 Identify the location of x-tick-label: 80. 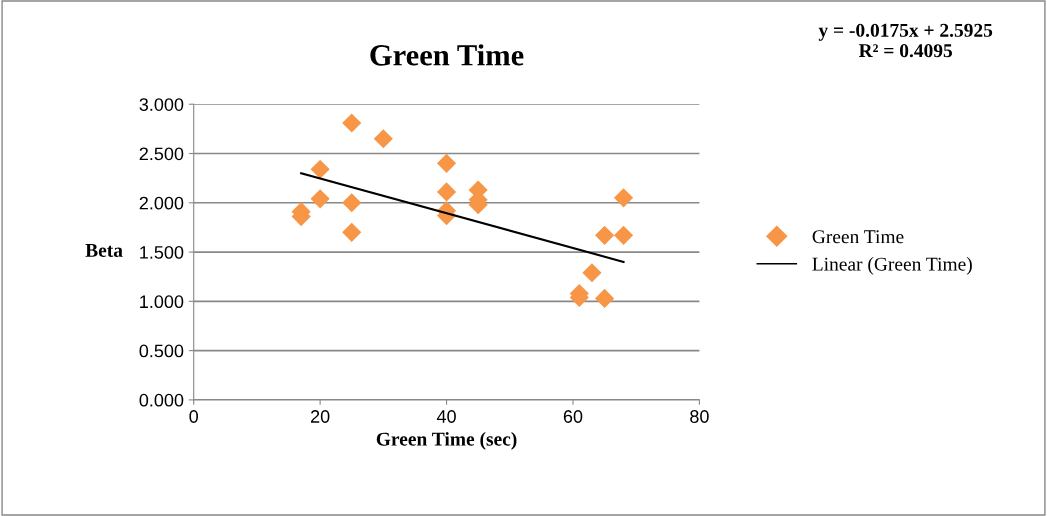
(699, 416).